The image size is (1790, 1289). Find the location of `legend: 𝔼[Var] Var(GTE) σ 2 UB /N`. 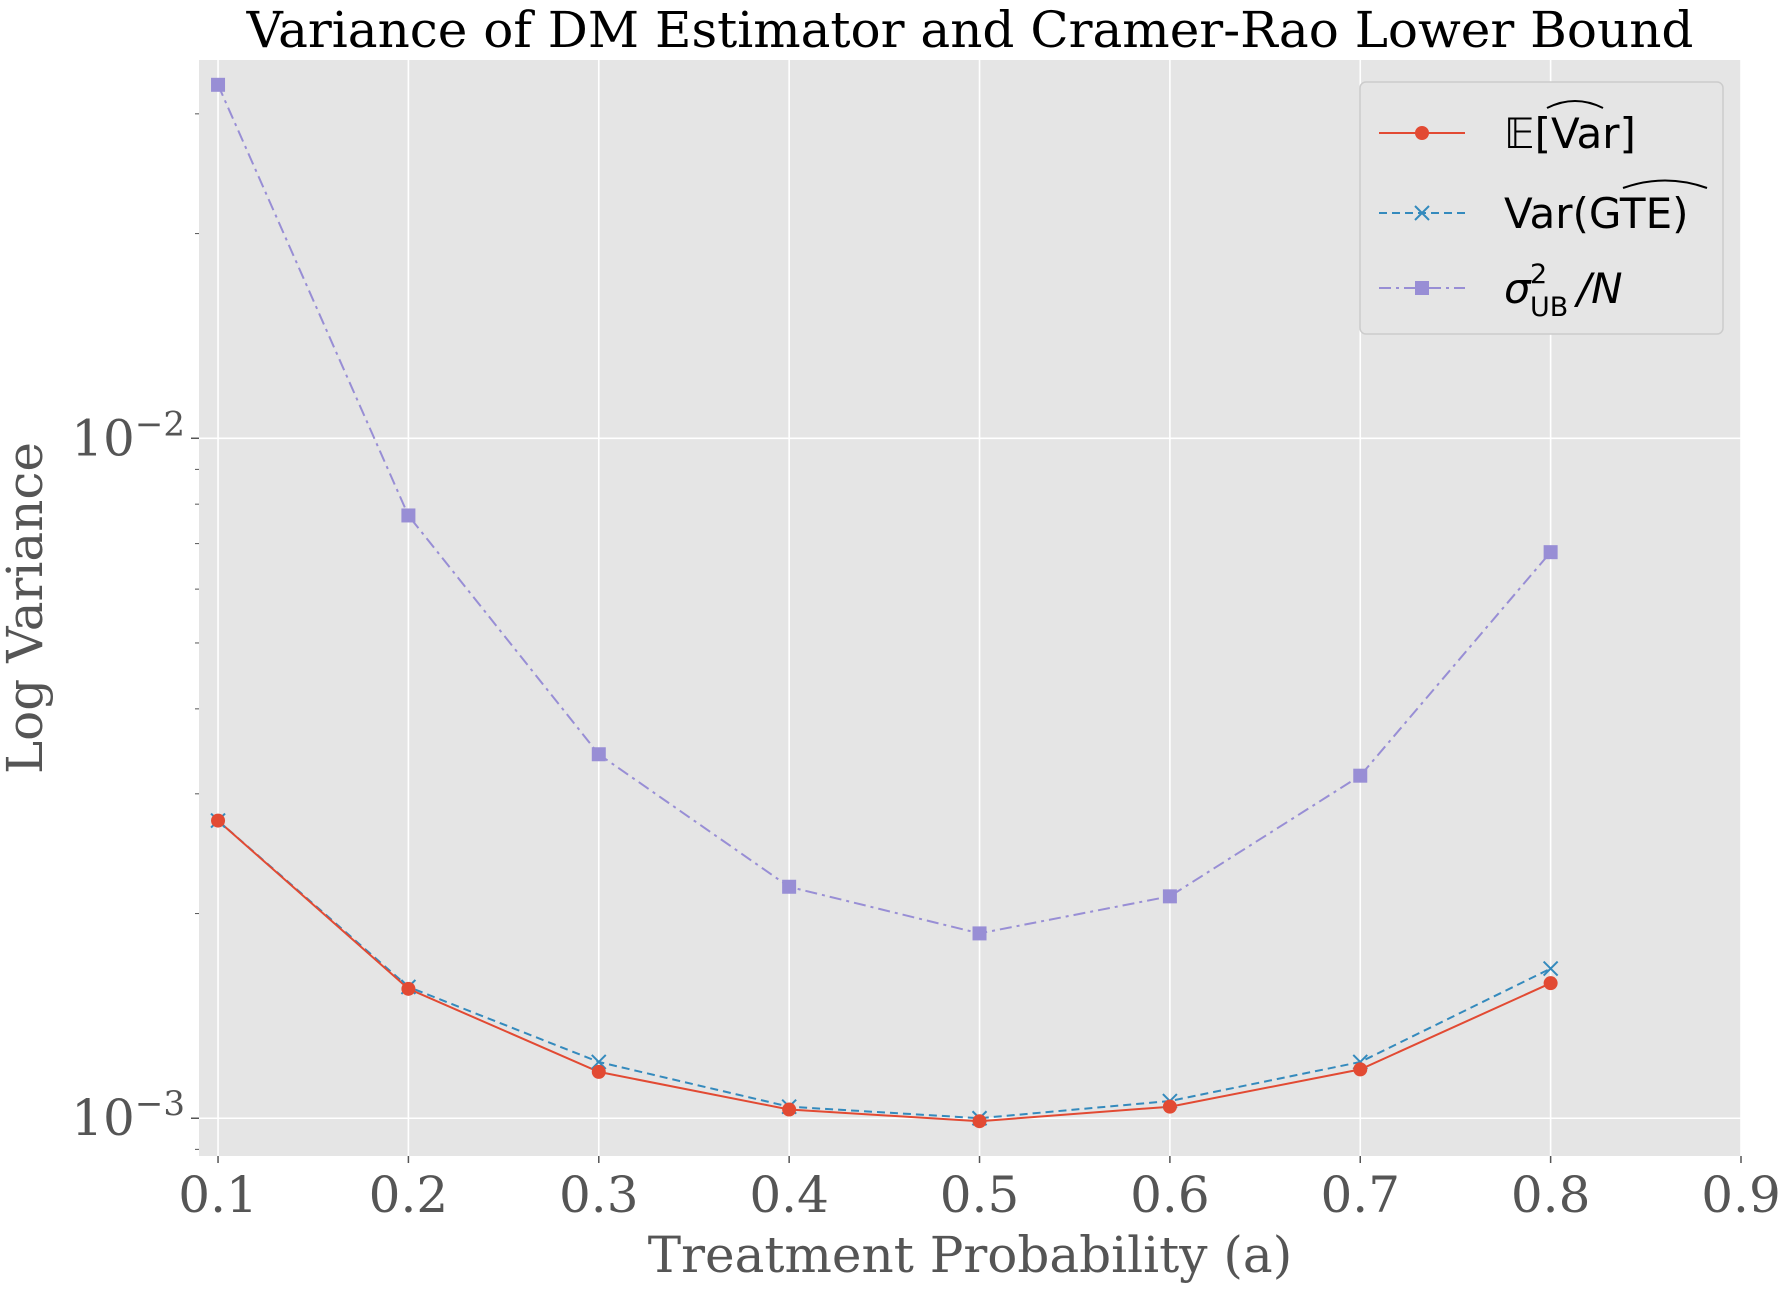

legend: 𝔼[Var] Var(GTE) σ 2 UB /N is located at coordinates (1541, 208).